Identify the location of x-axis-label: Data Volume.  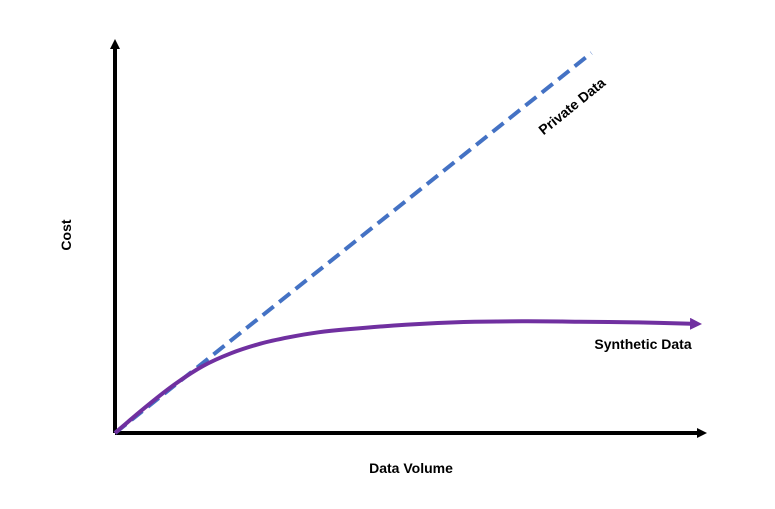
(411, 468).